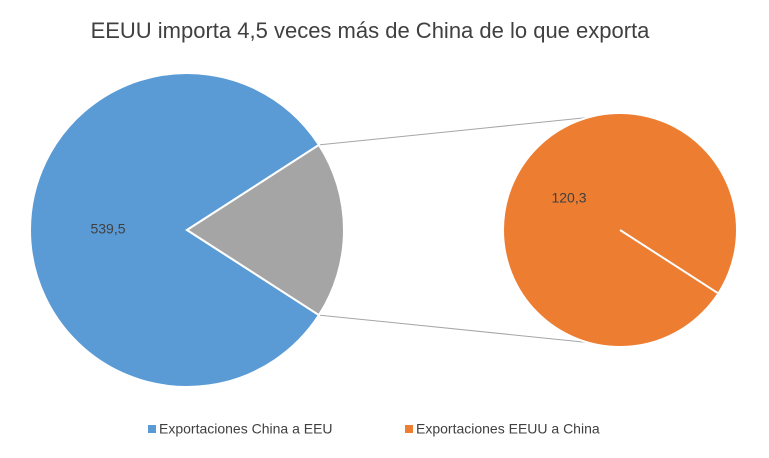 The height and width of the screenshot is (458, 769). I want to click on data-label: 539,5, so click(107, 229).